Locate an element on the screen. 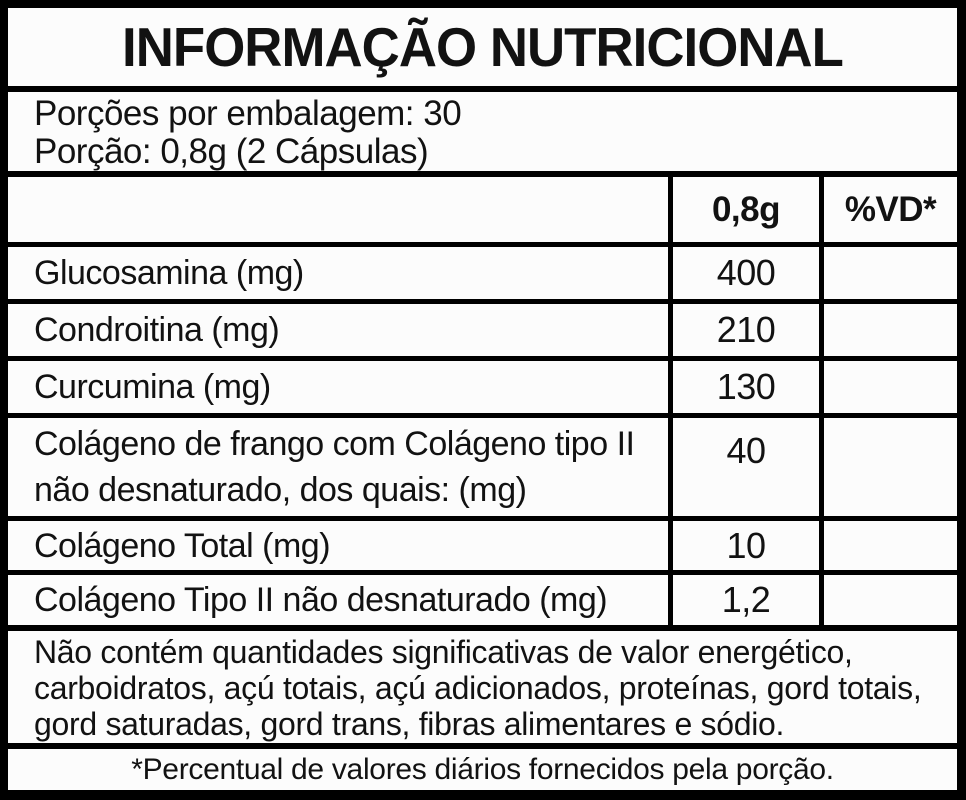 This screenshot has width=966, height=800. nutrient-amount: 400 is located at coordinates (746, 273).